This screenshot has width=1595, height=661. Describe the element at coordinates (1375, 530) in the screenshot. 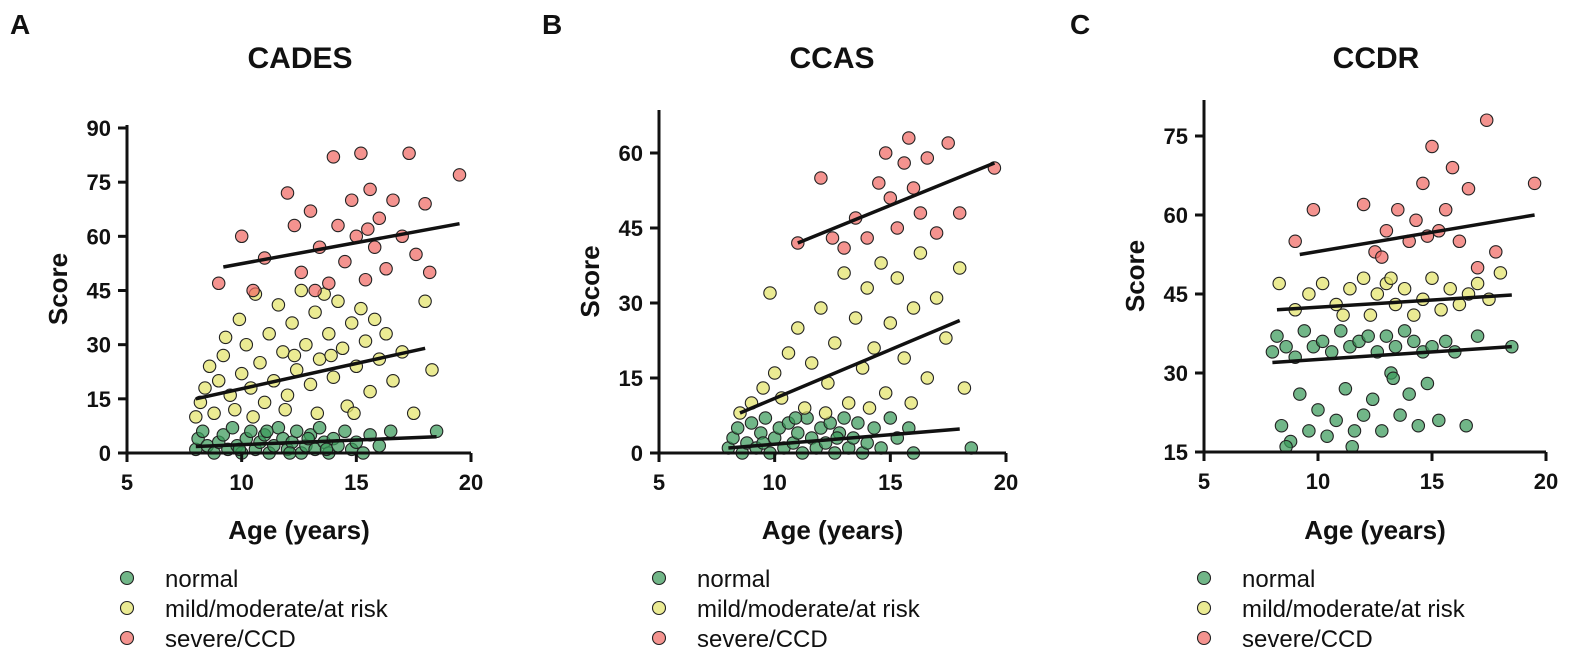

I see `x-axis-label: Age (years)` at that location.